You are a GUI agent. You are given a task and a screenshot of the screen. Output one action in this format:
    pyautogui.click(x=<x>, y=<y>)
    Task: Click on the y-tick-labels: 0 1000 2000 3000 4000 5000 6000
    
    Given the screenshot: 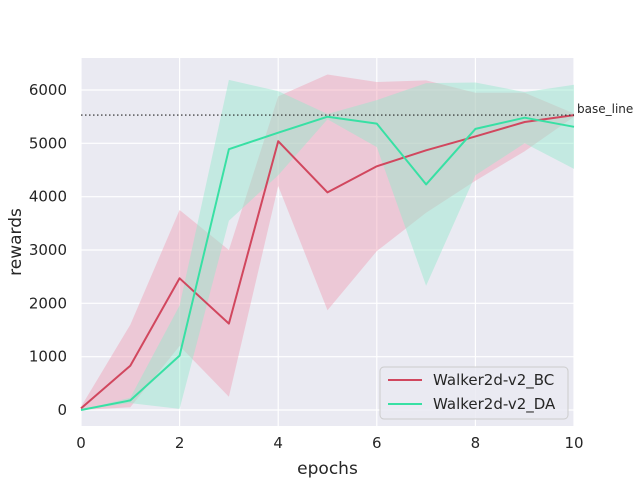 What is the action you would take?
    pyautogui.click(x=48, y=250)
    